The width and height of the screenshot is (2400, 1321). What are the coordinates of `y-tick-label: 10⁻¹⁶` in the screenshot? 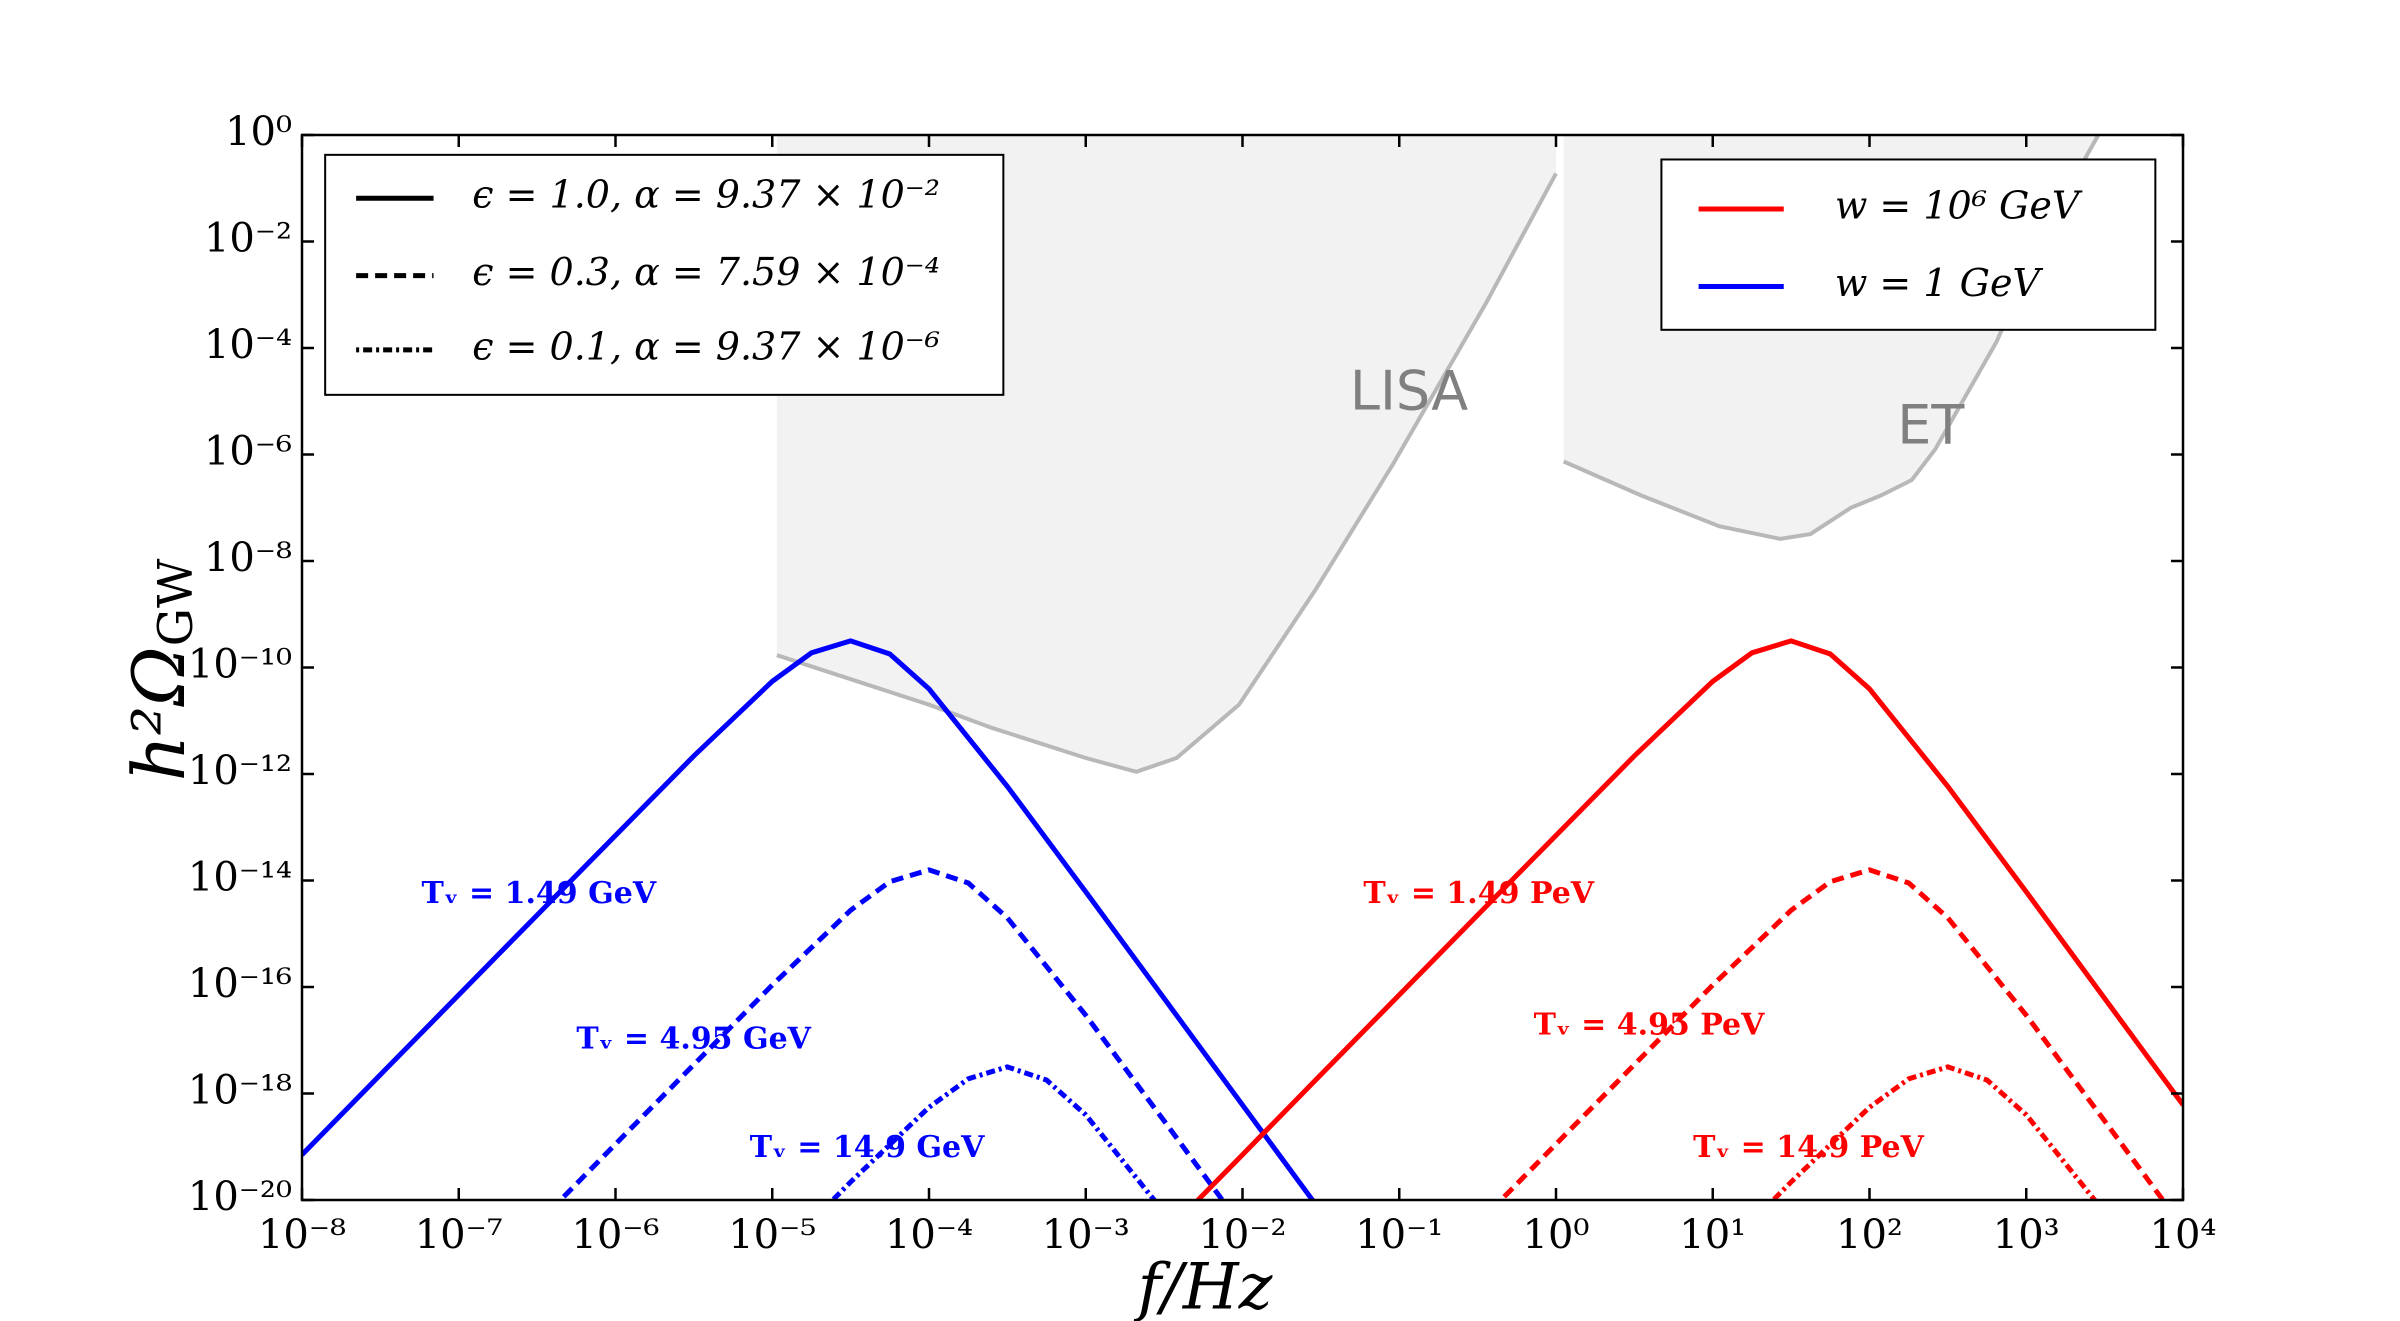 It's located at (240, 984).